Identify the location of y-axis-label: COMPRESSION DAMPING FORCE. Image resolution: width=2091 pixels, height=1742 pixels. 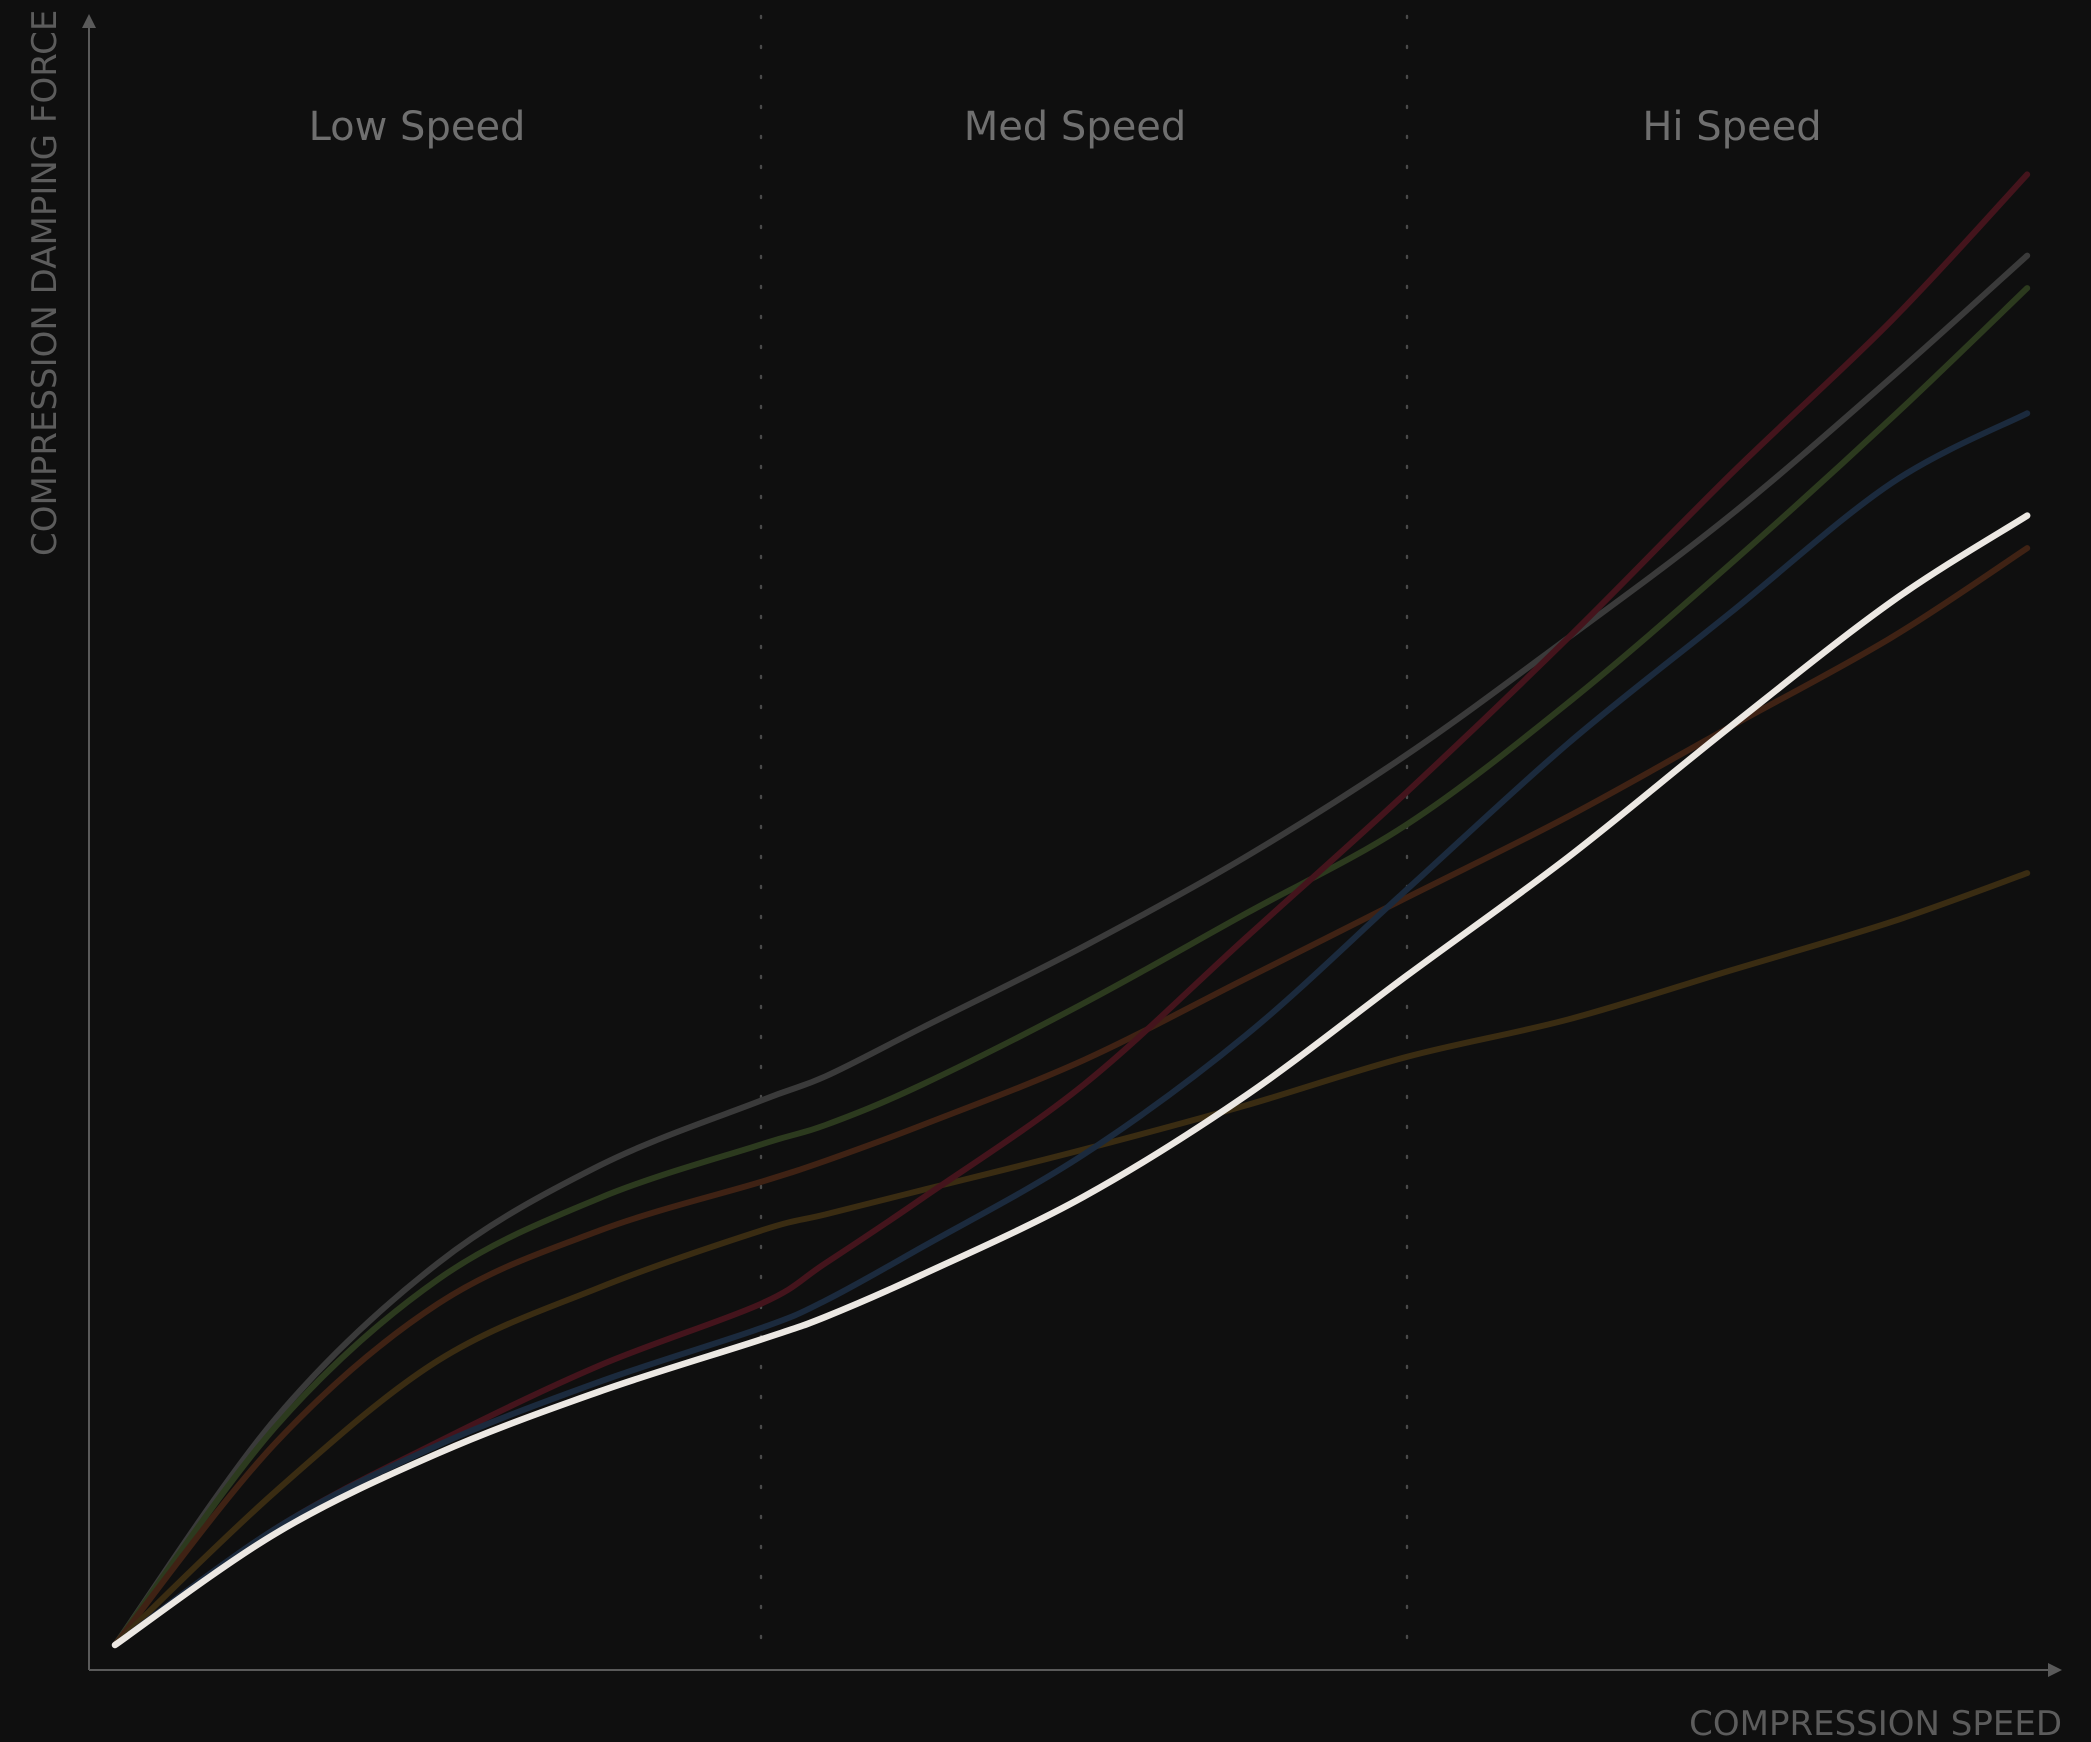
(45, 283).